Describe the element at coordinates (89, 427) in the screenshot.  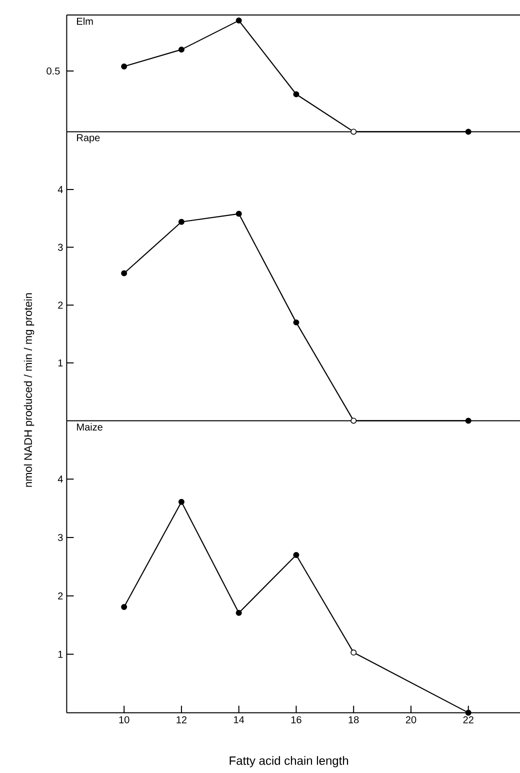
I see `chart-title: Maize` at that location.